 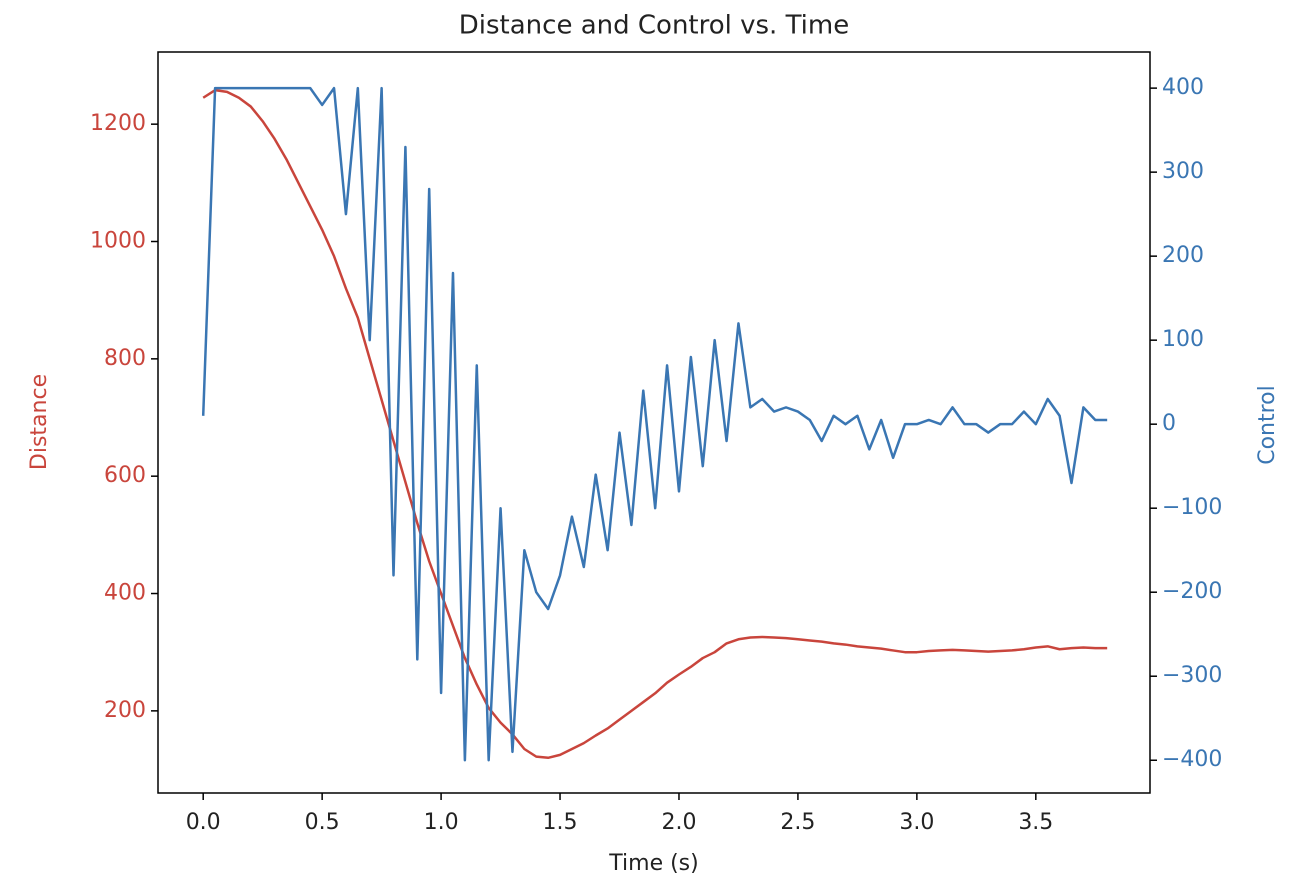 I want to click on y-tick-label: 1200, so click(x=118, y=123).